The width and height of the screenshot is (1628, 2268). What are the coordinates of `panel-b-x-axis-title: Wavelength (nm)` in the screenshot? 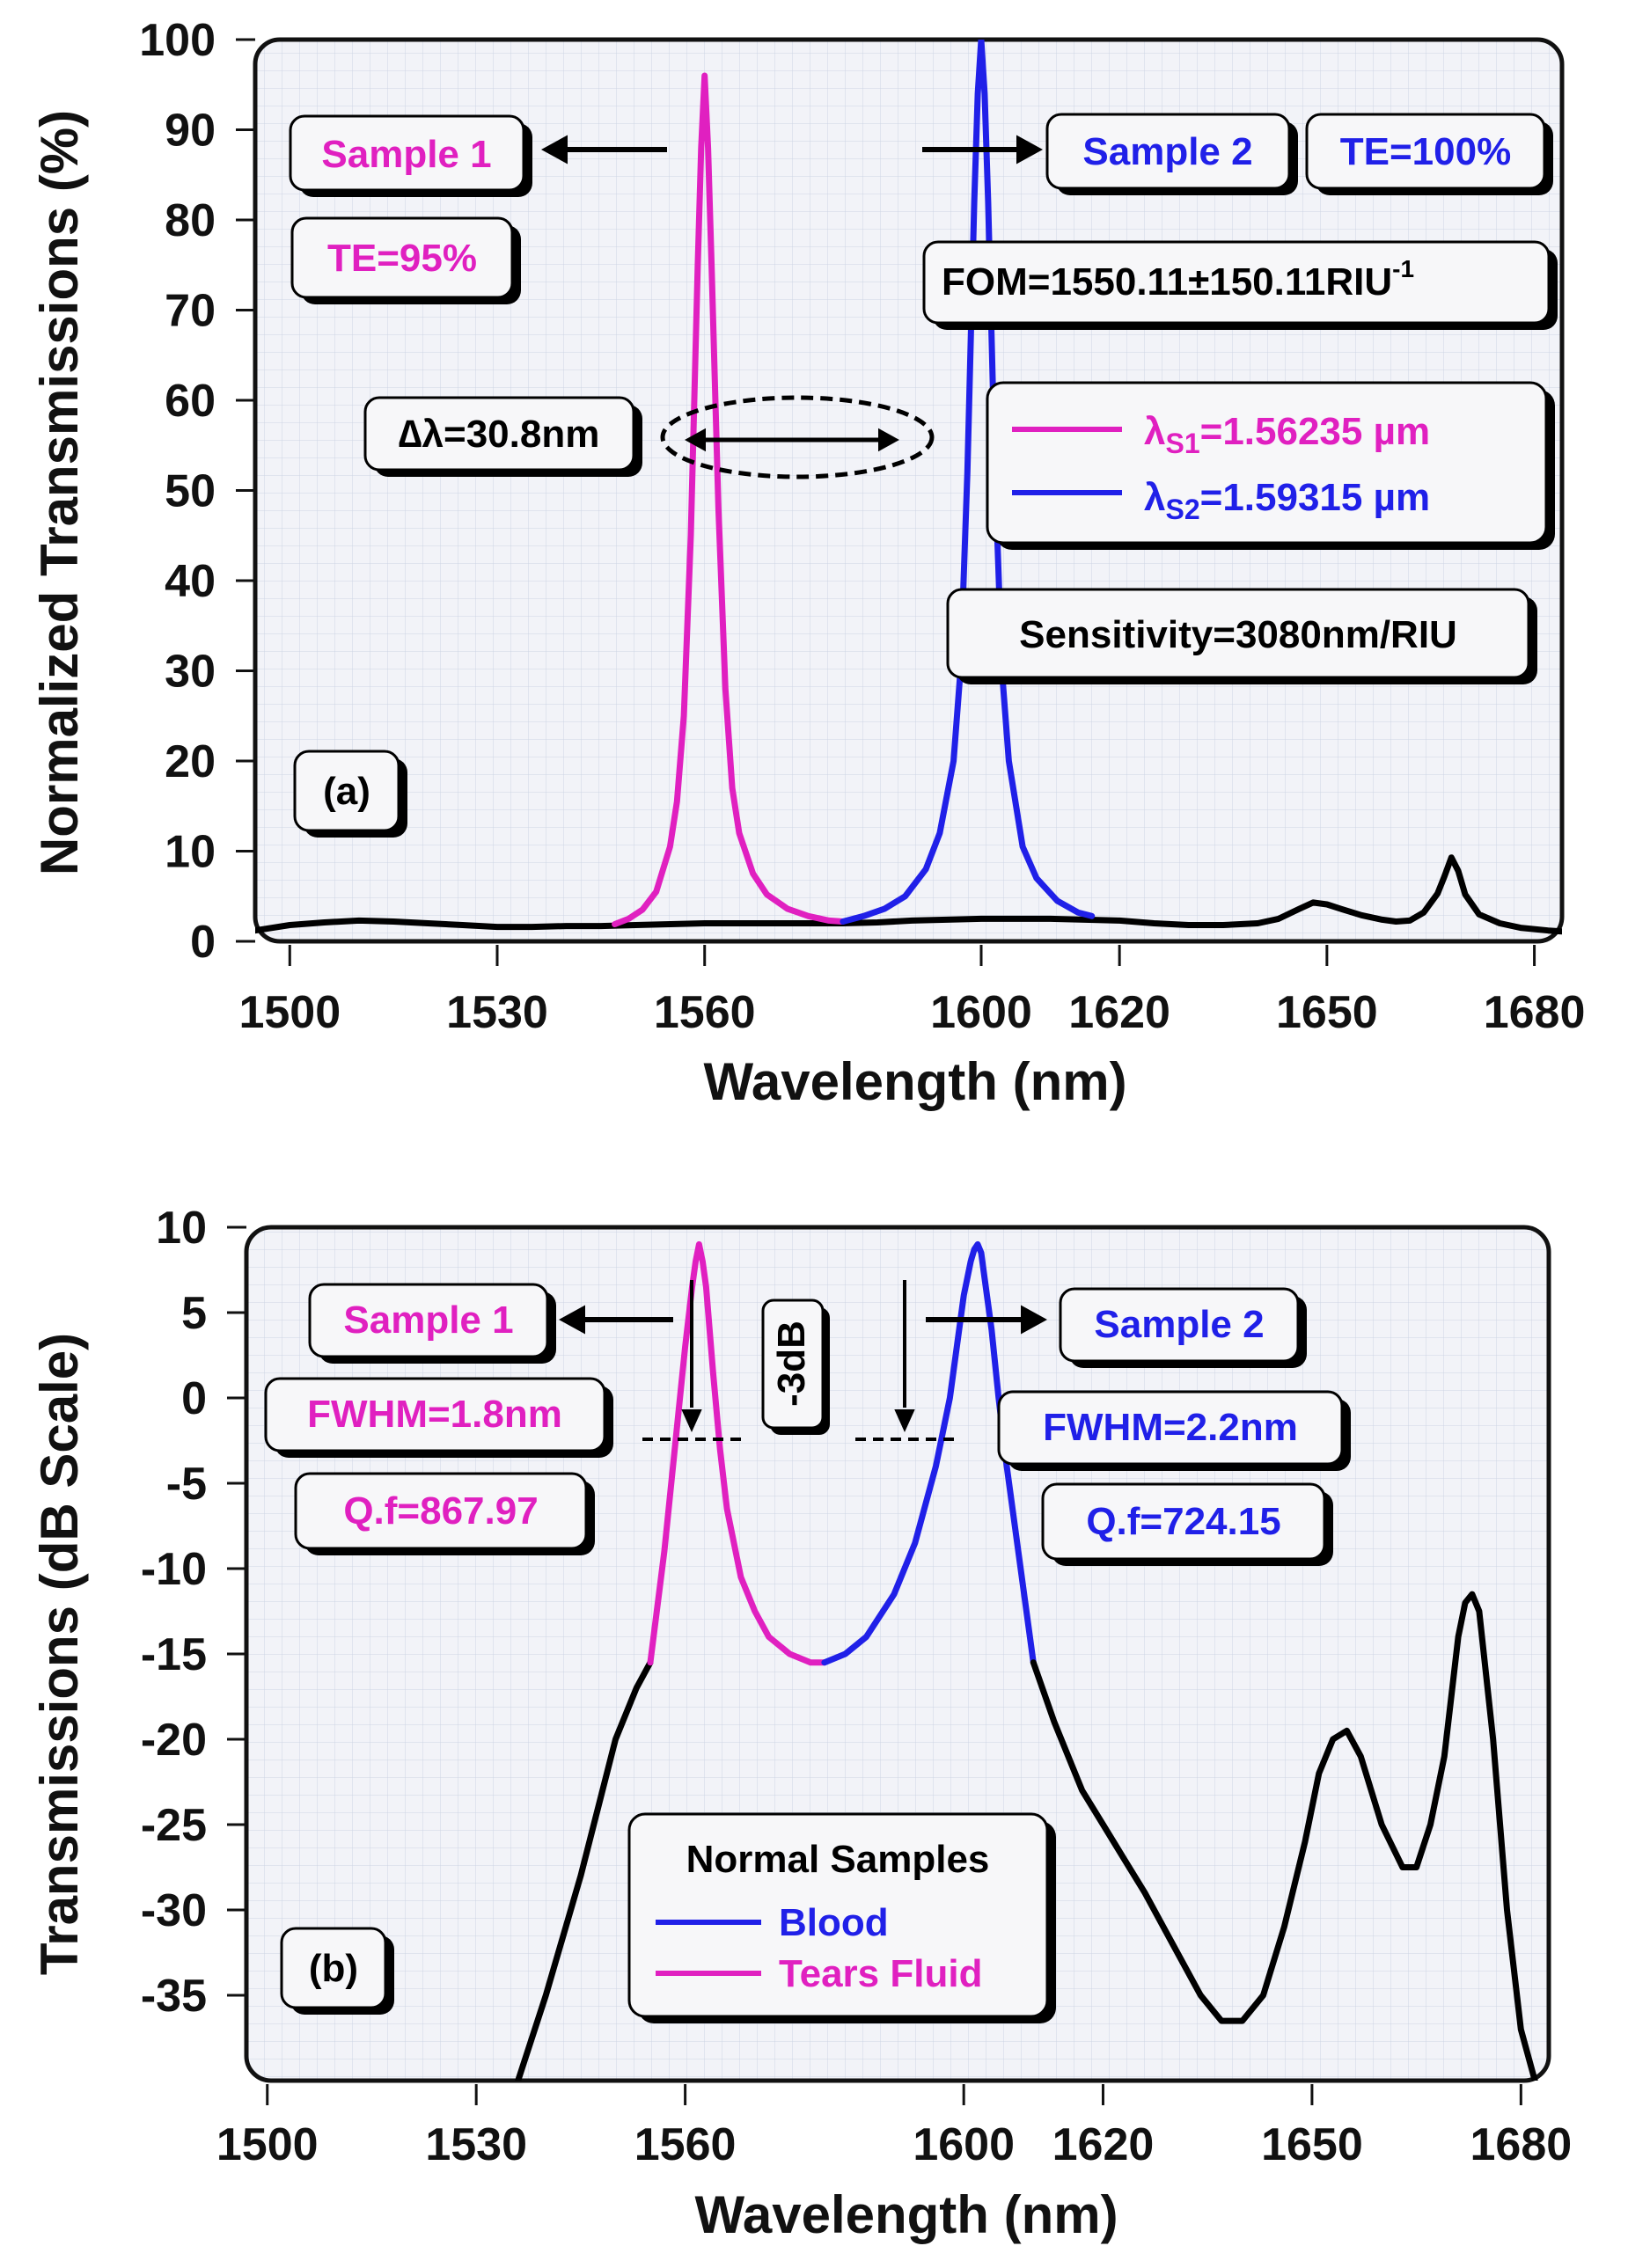 It's located at (906, 2214).